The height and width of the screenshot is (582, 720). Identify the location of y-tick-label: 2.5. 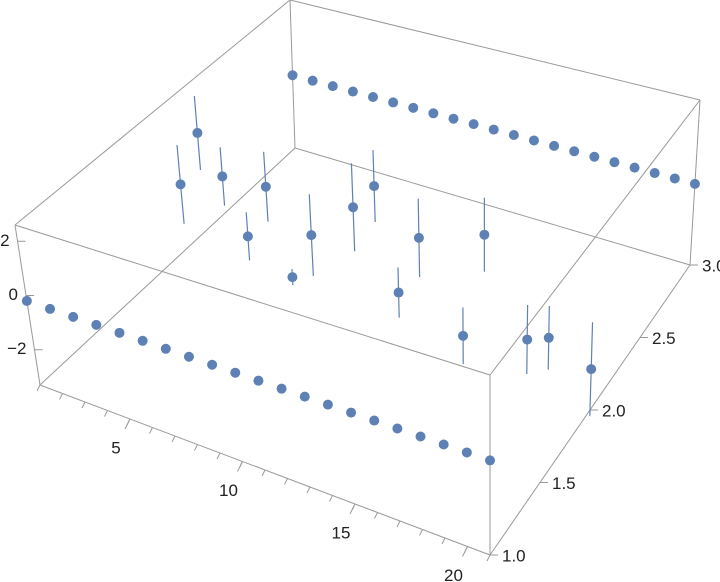
(664, 338).